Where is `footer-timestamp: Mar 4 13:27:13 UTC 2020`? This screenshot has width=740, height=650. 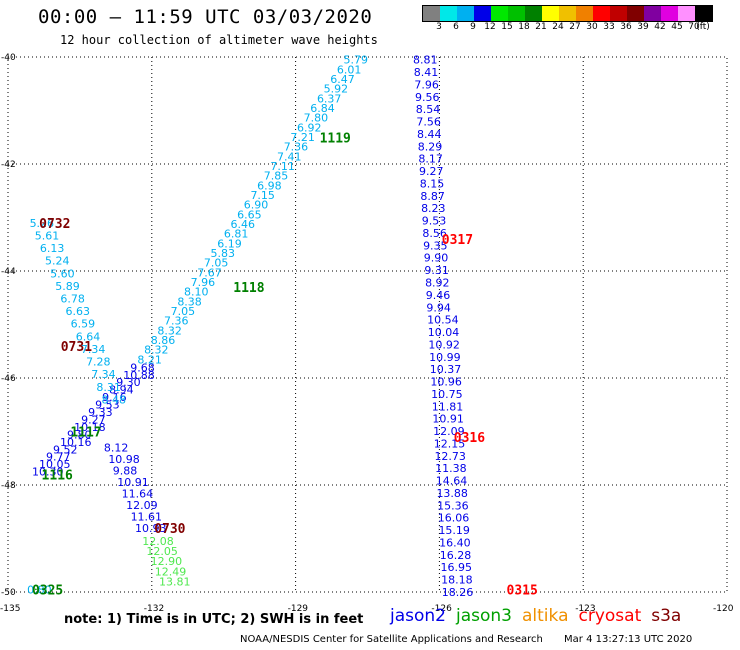
footer-timestamp: Mar 4 13:27:13 UTC 2020 is located at coordinates (628, 639).